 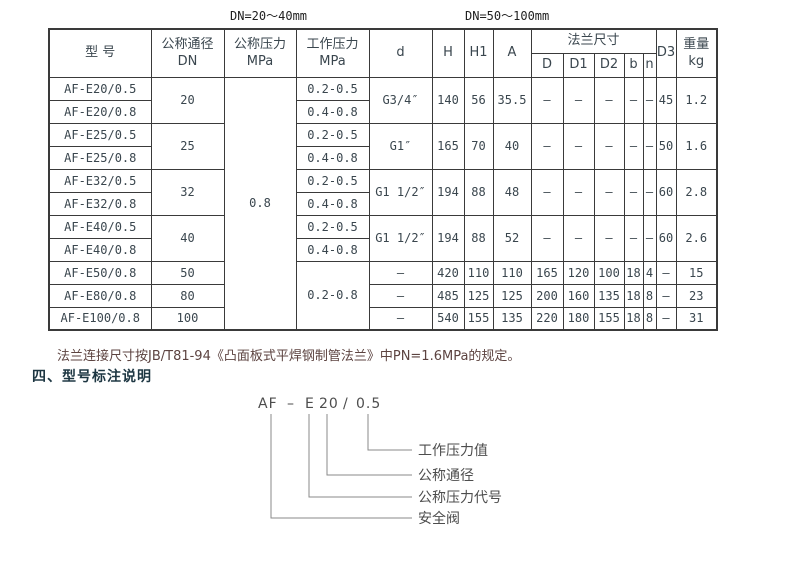 I want to click on dn-range-label-small: DN=20～40mm, so click(x=269, y=16).